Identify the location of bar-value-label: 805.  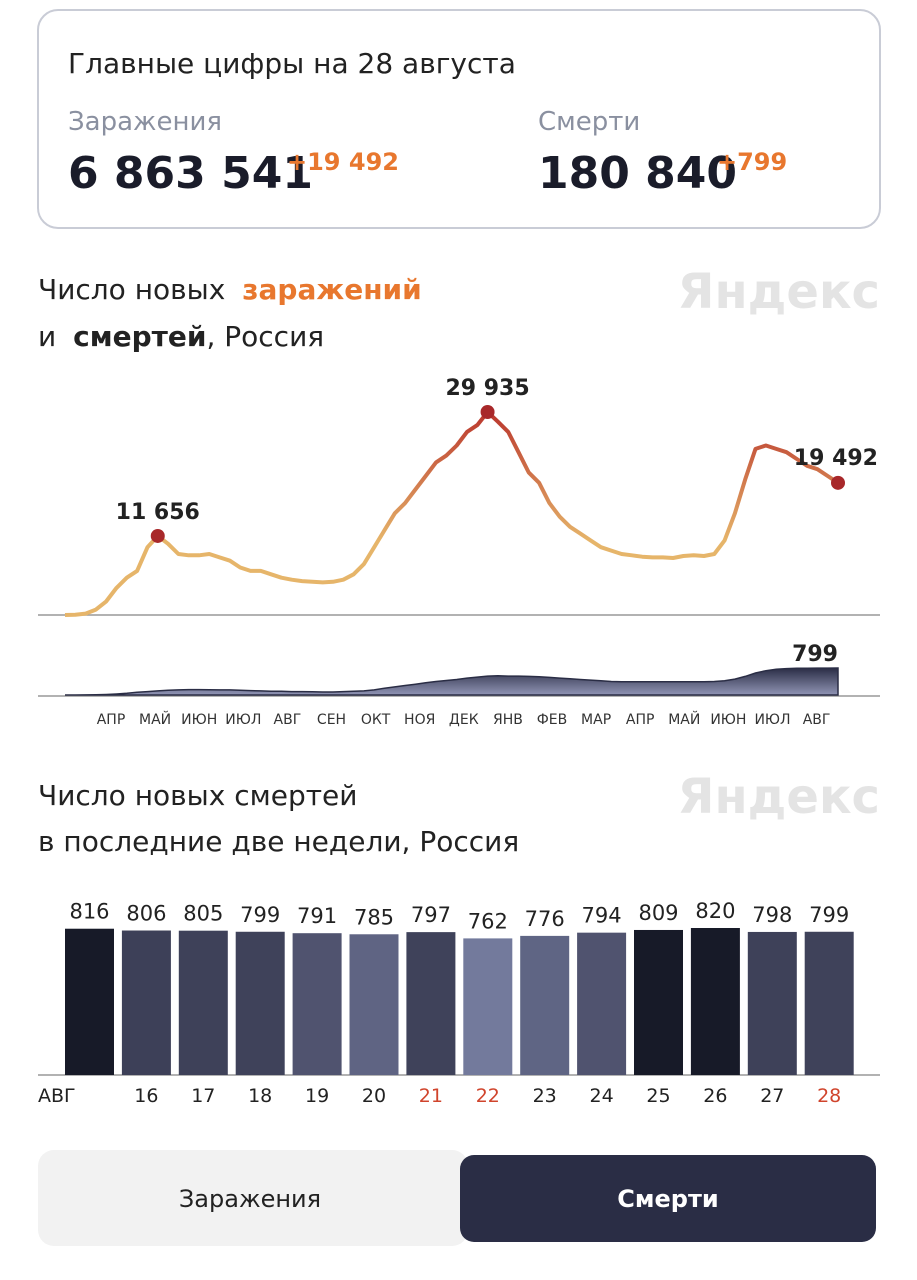
(203, 914).